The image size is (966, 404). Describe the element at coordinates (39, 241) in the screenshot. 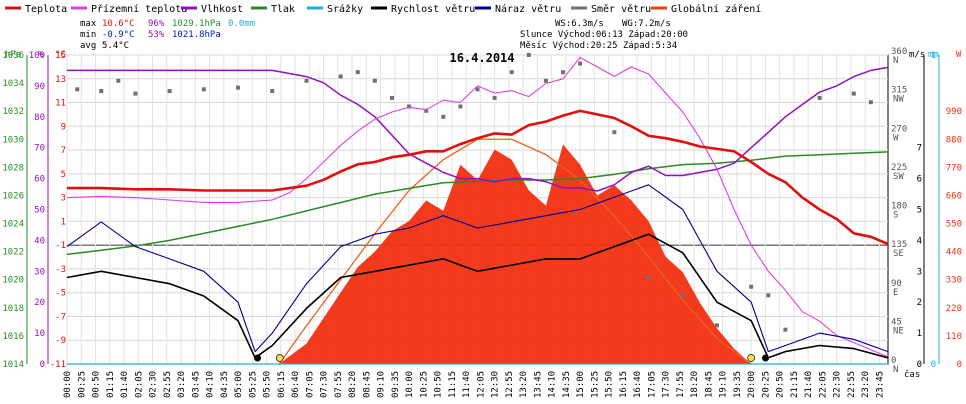

I see `axis-humidity-tick: 40` at that location.